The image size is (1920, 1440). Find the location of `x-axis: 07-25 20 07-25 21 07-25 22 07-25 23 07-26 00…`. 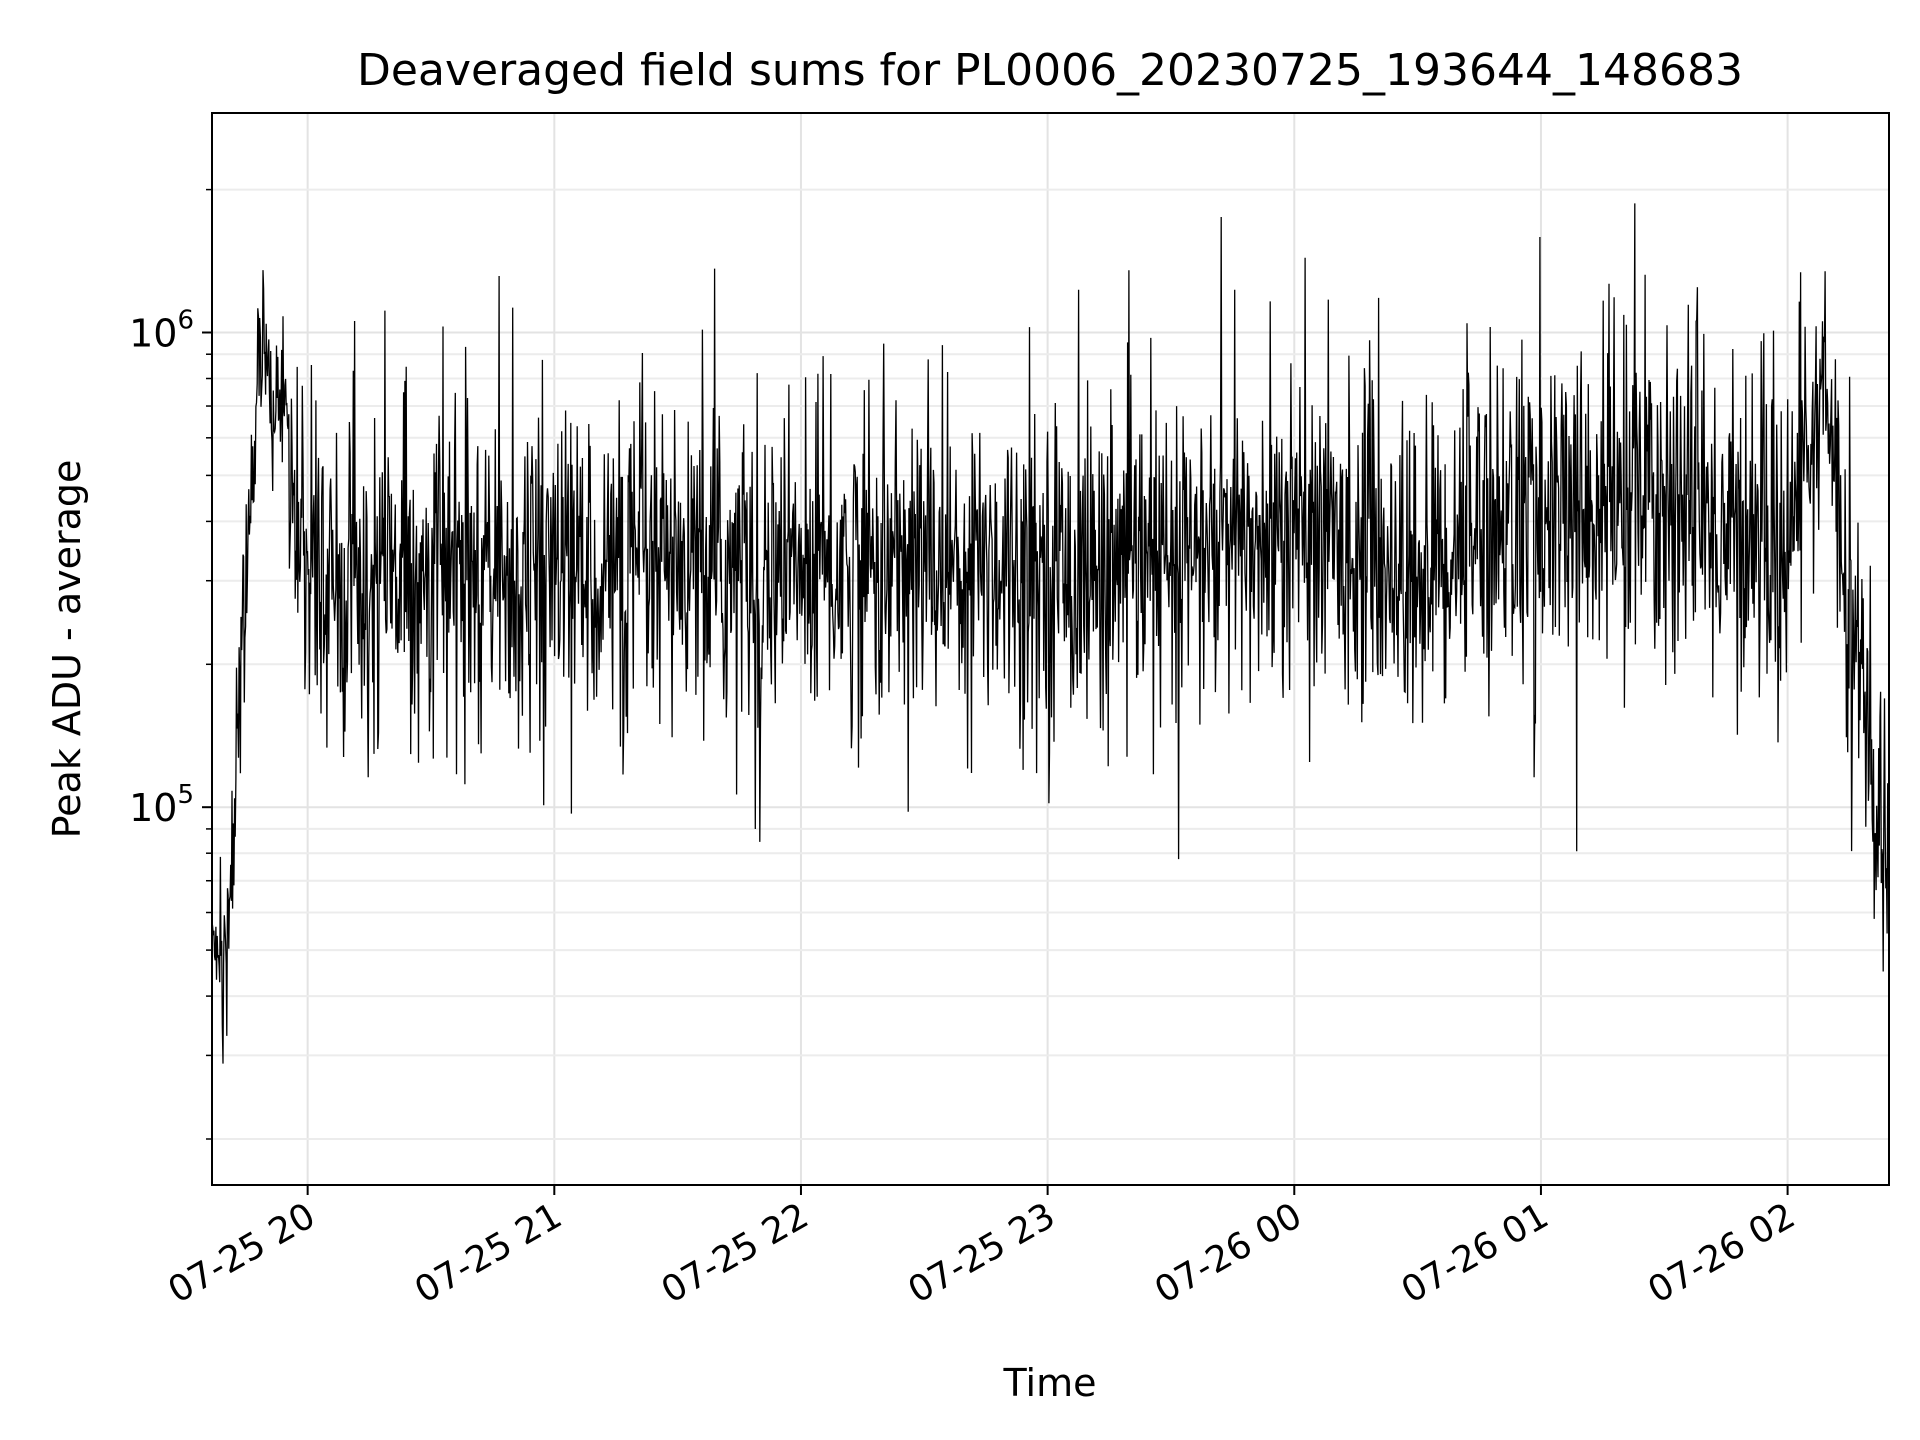

x-axis: 07-25 20 07-25 21 07-25 22 07-25 23 07-26 00… is located at coordinates (981, 1248).